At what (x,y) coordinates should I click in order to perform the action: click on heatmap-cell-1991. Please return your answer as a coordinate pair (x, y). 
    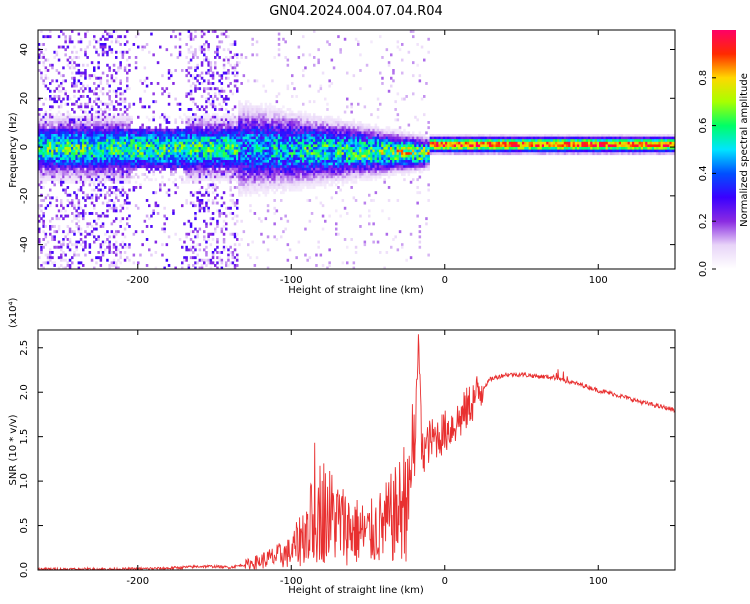
    Looking at the image, I should click on (140, 102).